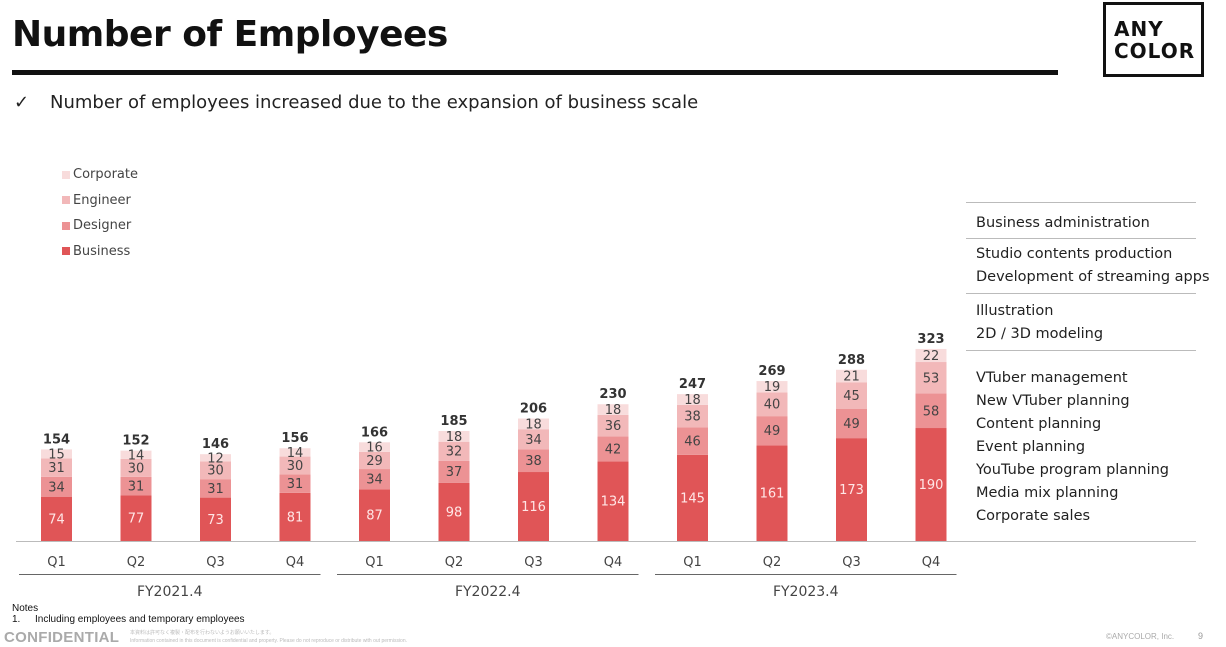  Describe the element at coordinates (294, 438) in the screenshot. I see `bar-total-label: 156` at that location.